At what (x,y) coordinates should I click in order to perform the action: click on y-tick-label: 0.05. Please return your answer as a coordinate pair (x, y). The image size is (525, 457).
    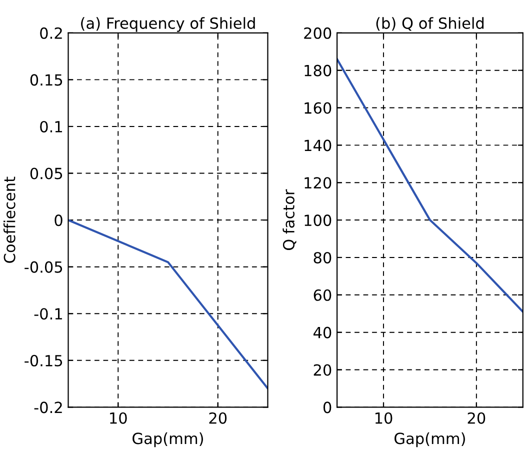
    Looking at the image, I should click on (46, 174).